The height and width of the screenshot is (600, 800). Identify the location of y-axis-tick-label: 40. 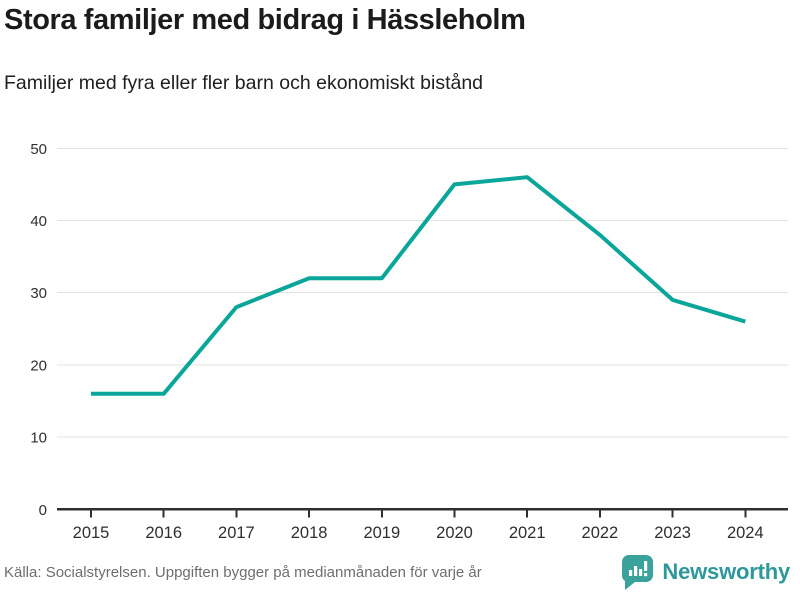
(38, 221).